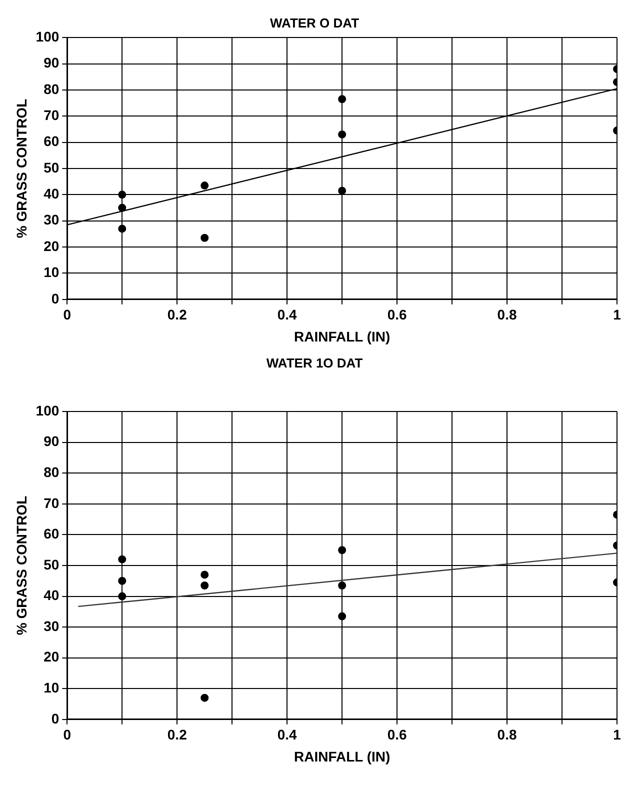  What do you see at coordinates (315, 22) in the screenshot?
I see `chart-title: WATER O DAT` at bounding box center [315, 22].